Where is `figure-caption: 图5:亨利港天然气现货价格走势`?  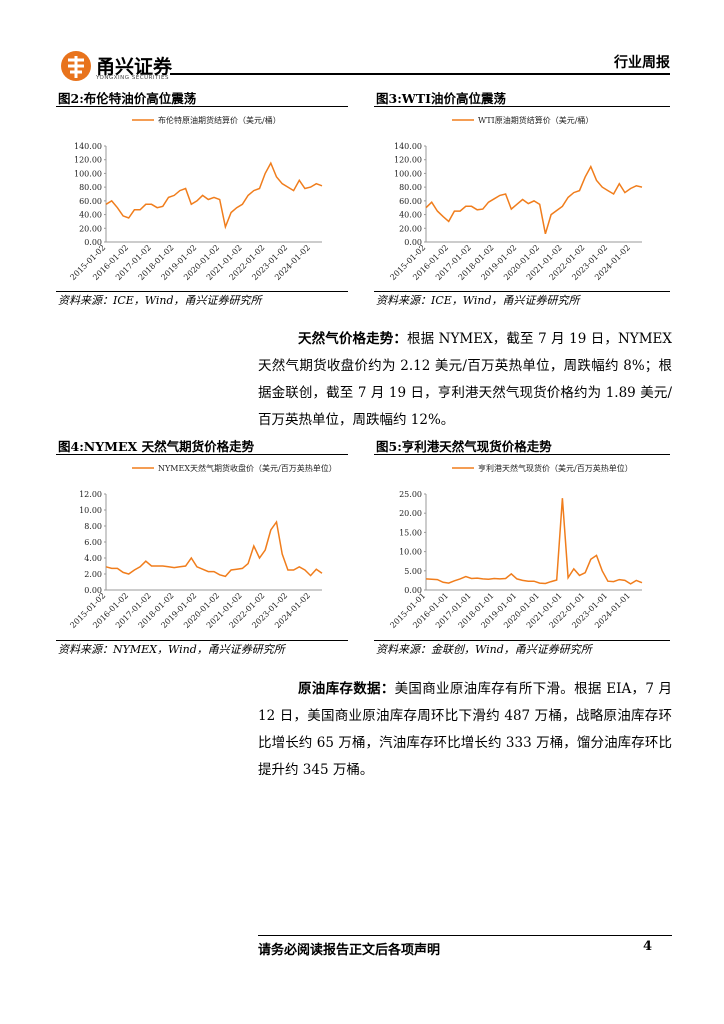 figure-caption: 图5:亨利港天然气现货价格走势 is located at coordinates (464, 446).